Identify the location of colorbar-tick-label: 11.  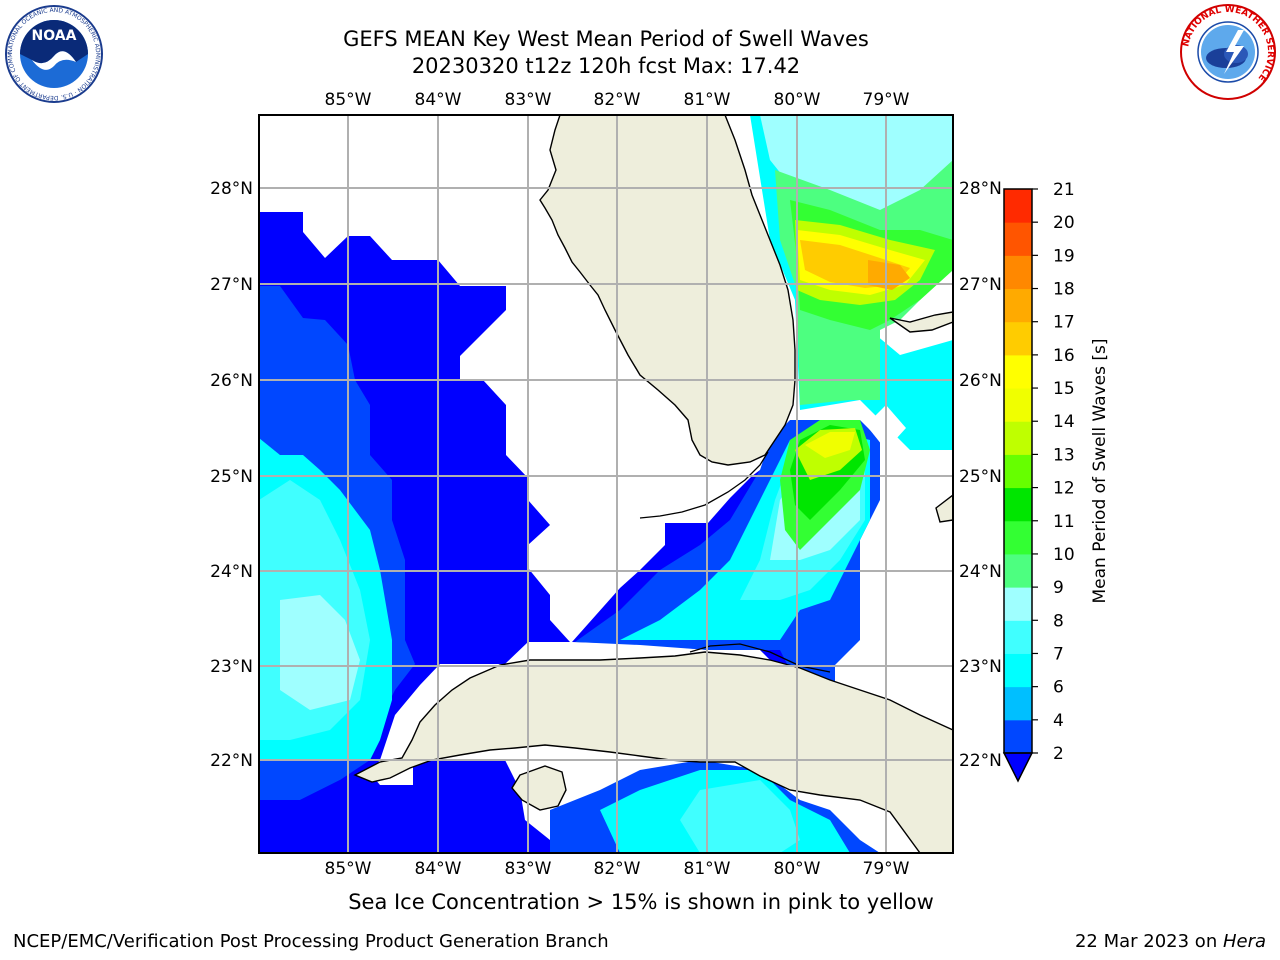
(1064, 522).